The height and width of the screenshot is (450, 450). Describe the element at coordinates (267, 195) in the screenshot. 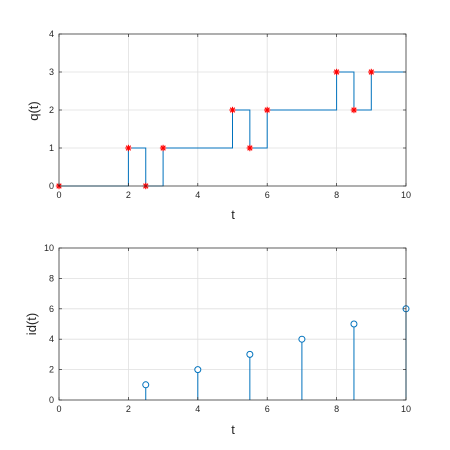

I see `q-x-tick-label: 6` at that location.